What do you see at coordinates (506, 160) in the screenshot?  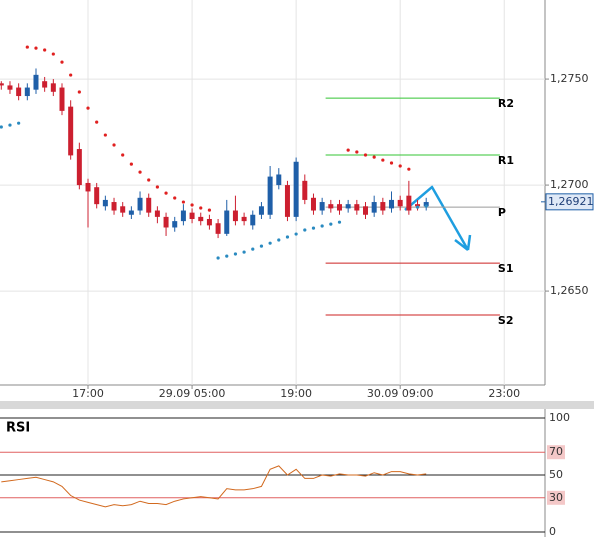 I see `pivot-label: R1` at bounding box center [506, 160].